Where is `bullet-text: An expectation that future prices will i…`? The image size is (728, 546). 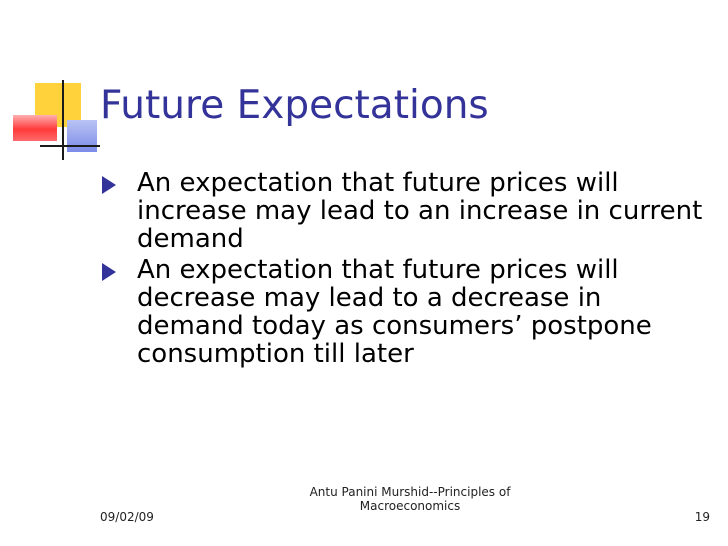
bullet-text: An expectation that future prices will i… is located at coordinates (420, 211).